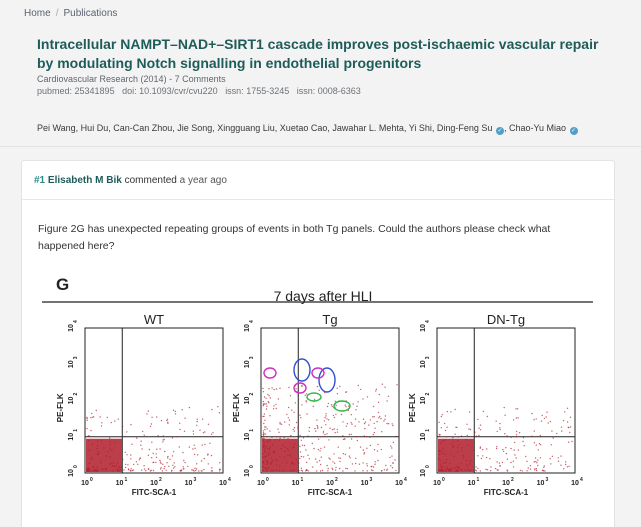  Describe the element at coordinates (399, 483) in the screenshot. I see `x-tick-label: 10` at that location.